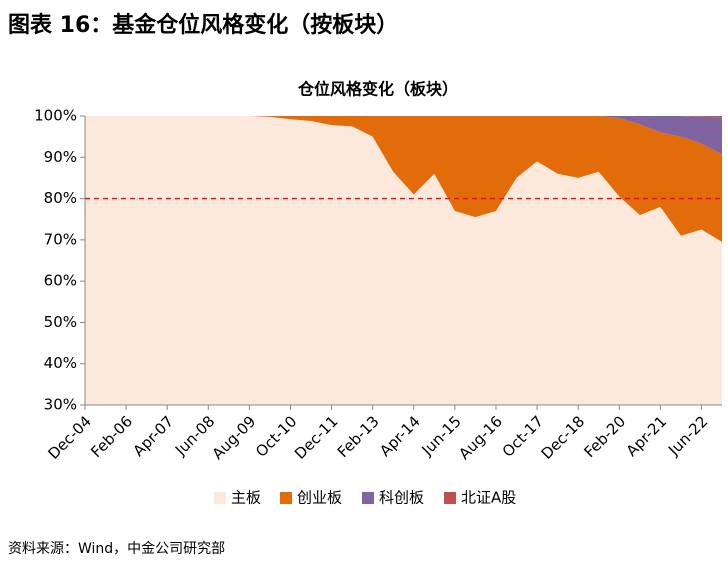 The image size is (728, 567). Describe the element at coordinates (246, 498) in the screenshot. I see `legend-label: 主板` at that location.